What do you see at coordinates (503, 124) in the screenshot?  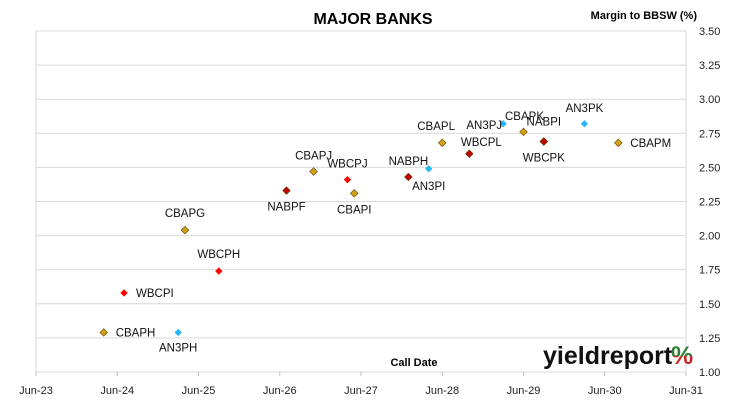 I see `point-an3pj` at bounding box center [503, 124].